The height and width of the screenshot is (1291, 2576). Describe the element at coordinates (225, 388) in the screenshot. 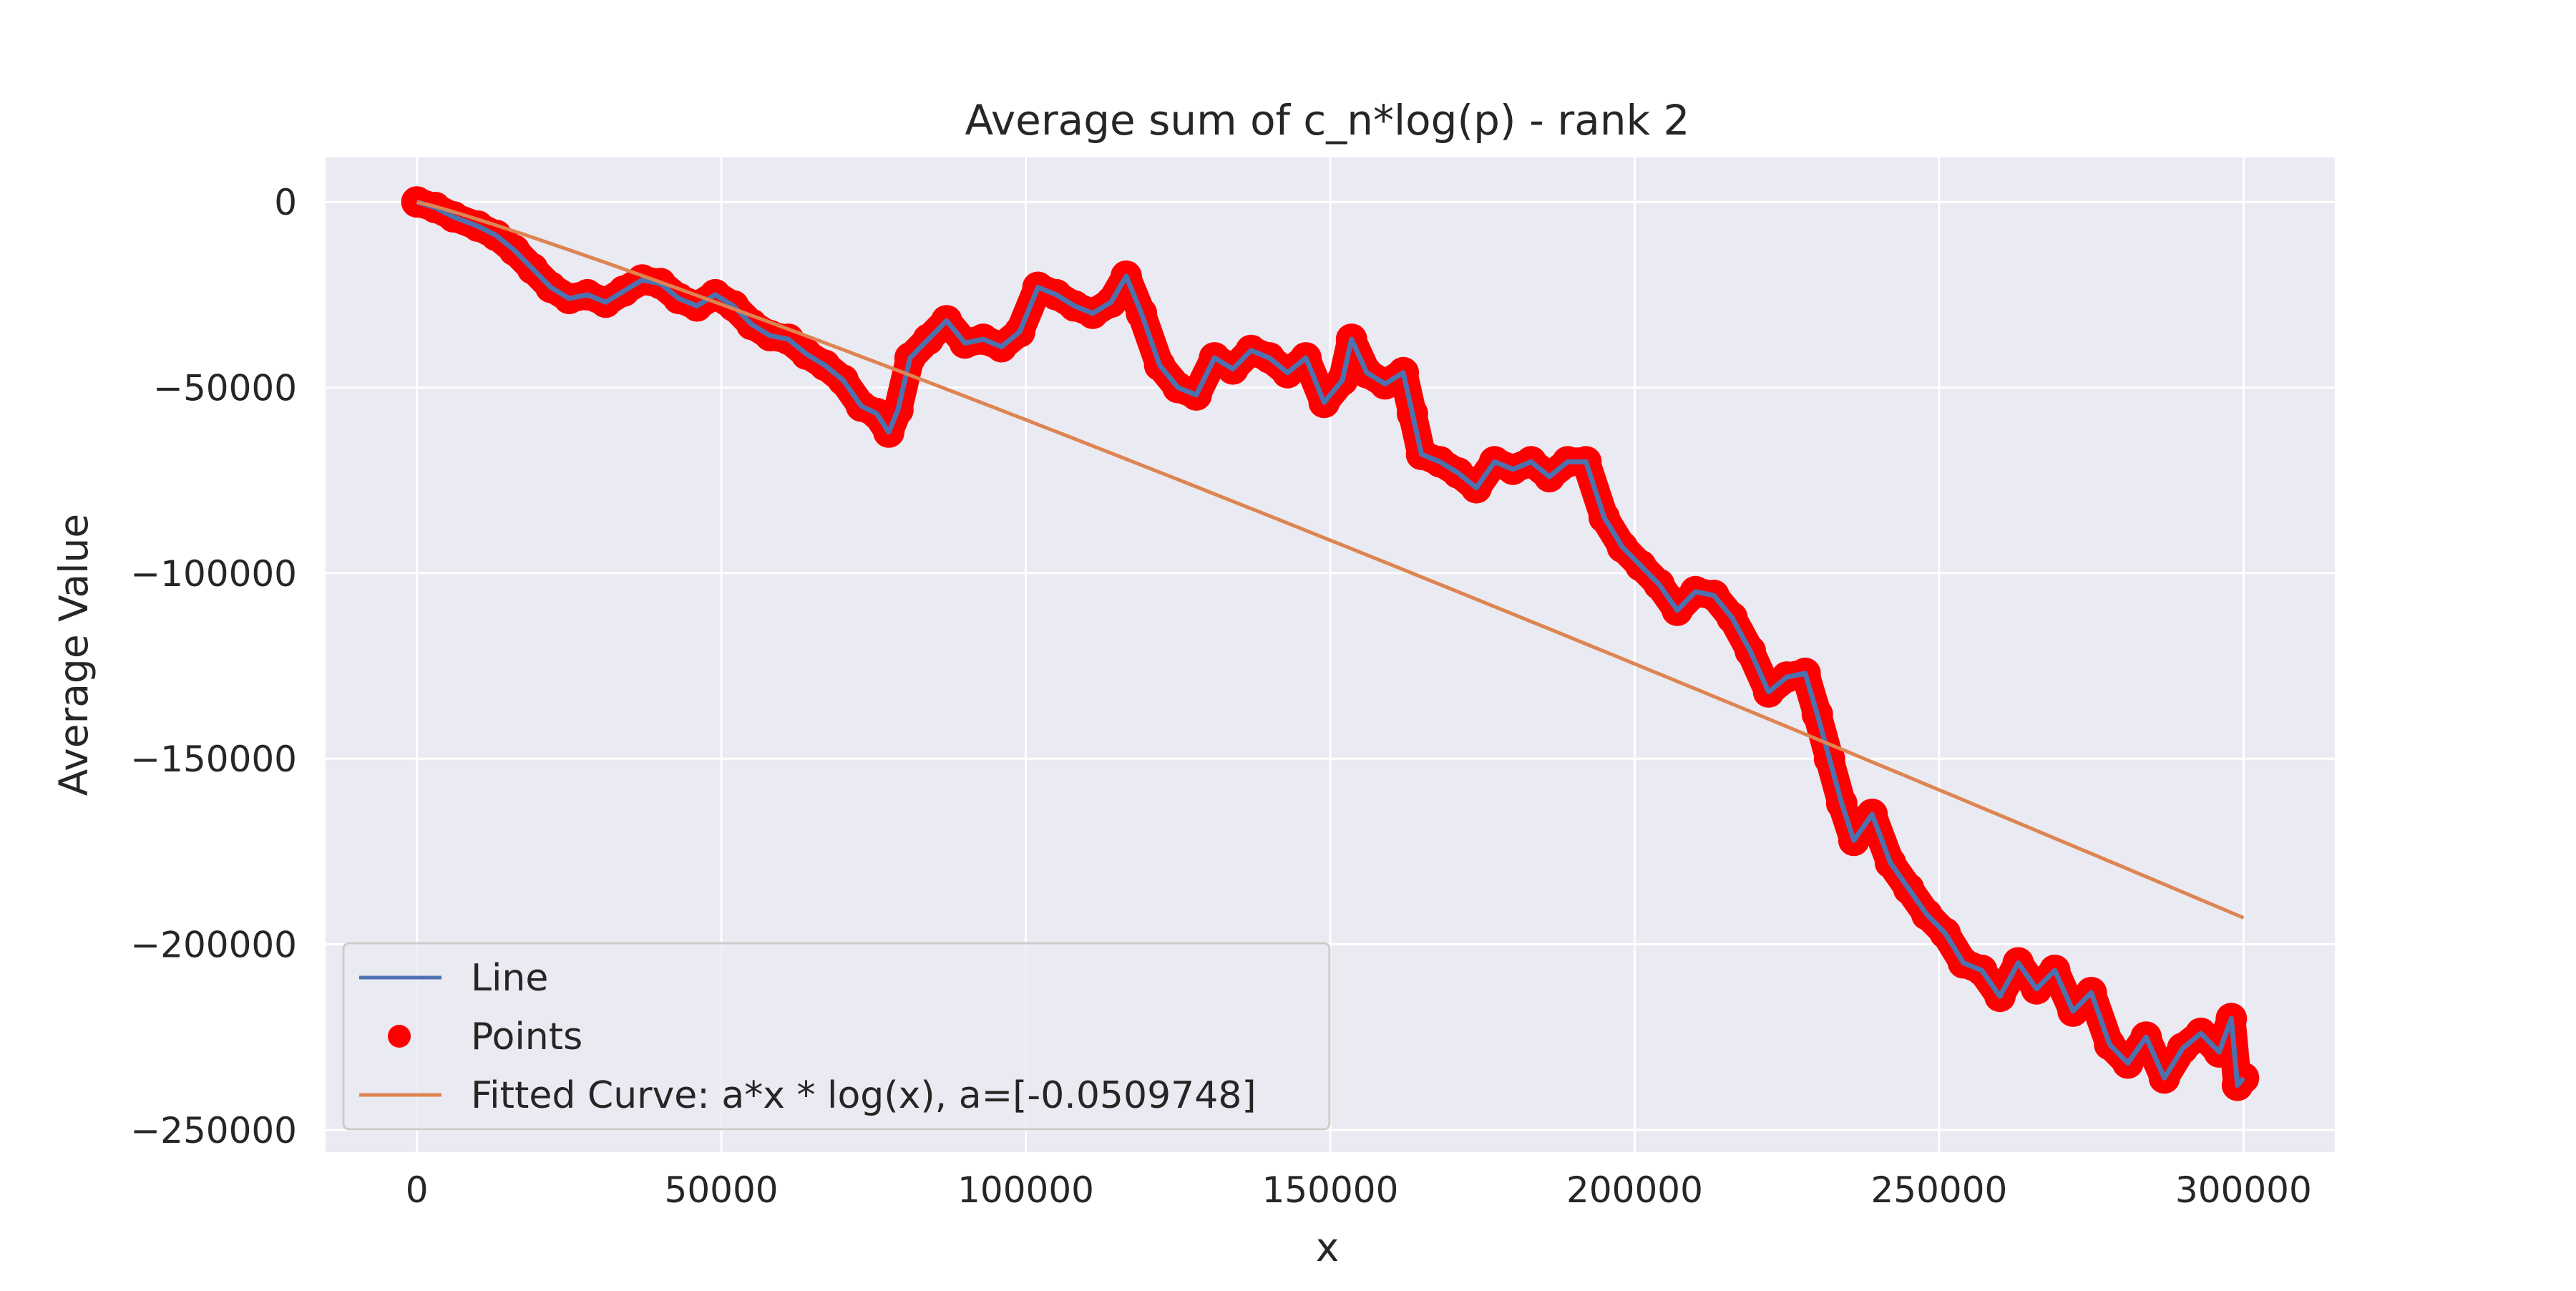

I see `y-tick-label: −50000` at that location.